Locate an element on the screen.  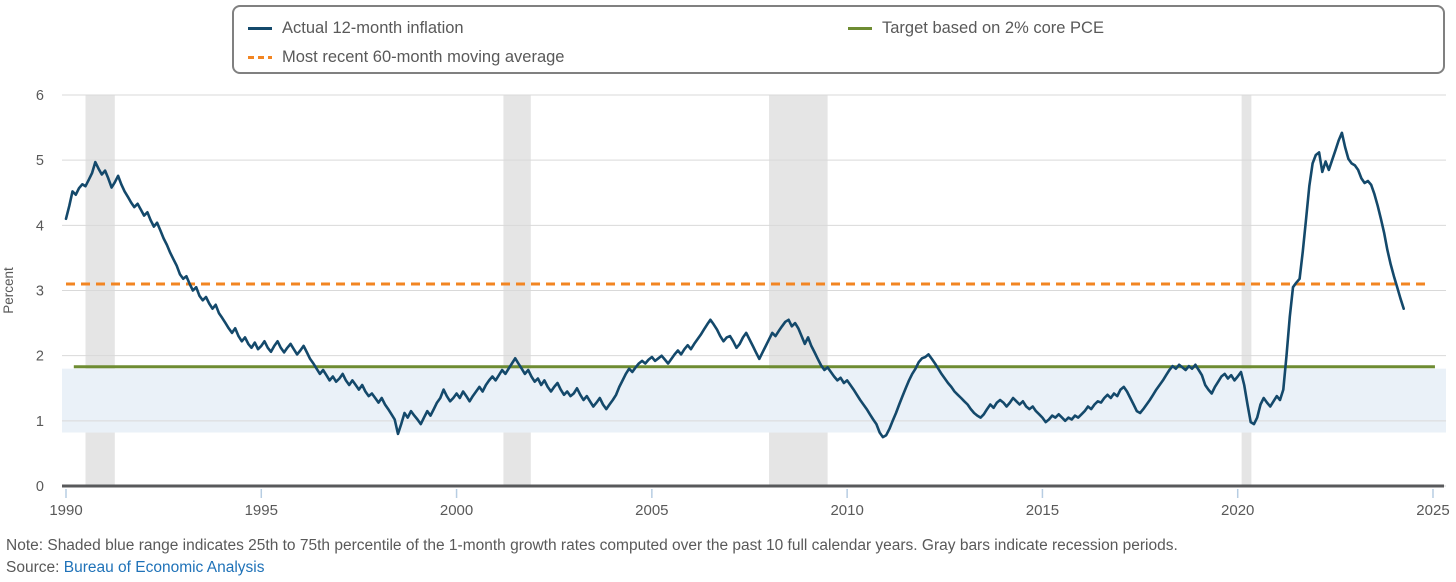
legend-item-target: Target based on 2% core PCE is located at coordinates (976, 28).